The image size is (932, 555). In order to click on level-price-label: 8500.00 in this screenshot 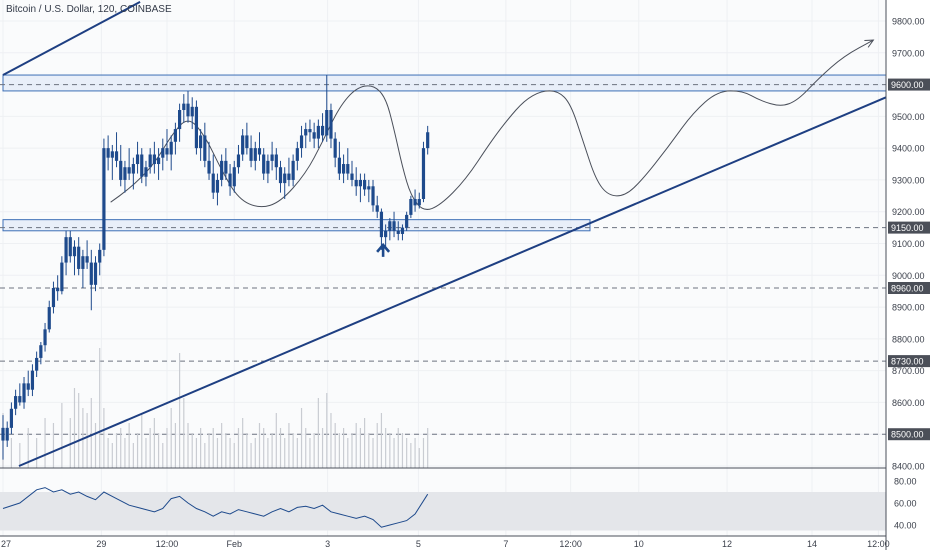, I will do `click(907, 435)`.